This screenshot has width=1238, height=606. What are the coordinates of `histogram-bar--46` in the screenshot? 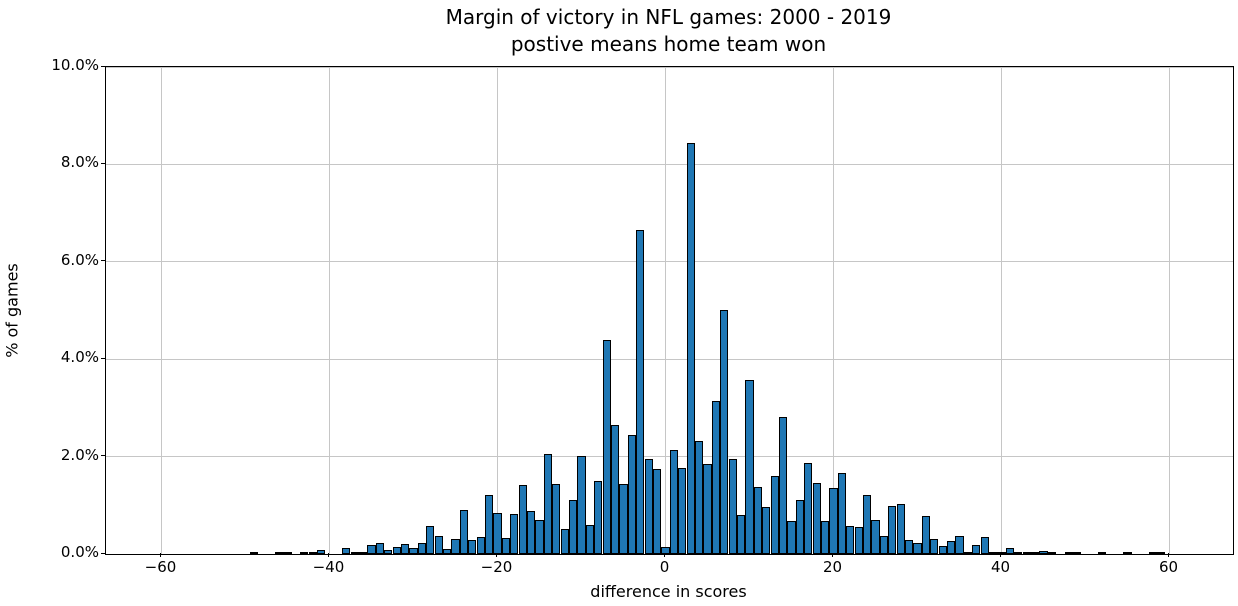 It's located at (279, 553).